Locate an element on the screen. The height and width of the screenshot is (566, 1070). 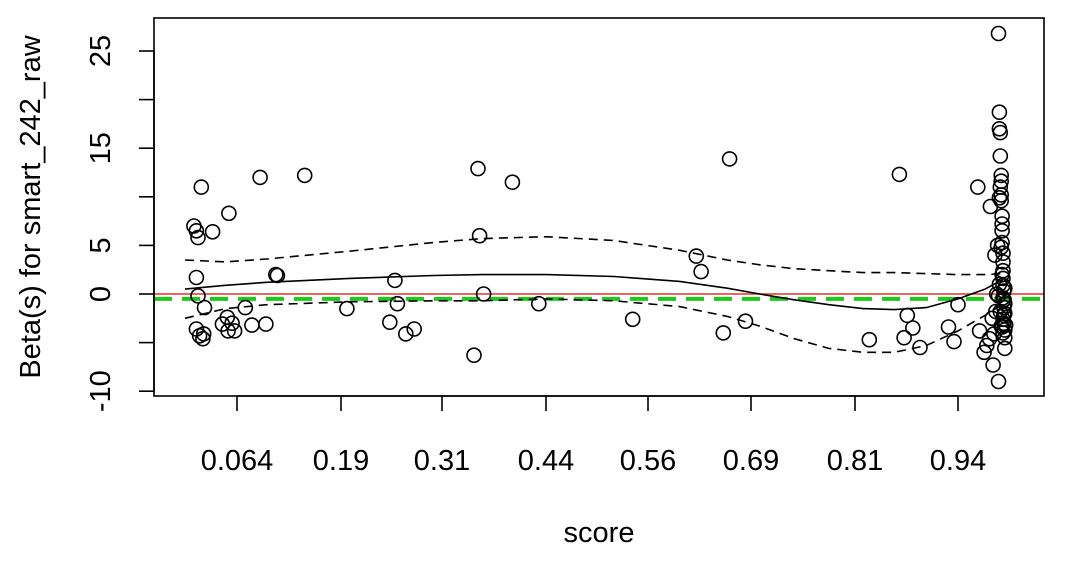
smooth-fit-line is located at coordinates (594, 292).